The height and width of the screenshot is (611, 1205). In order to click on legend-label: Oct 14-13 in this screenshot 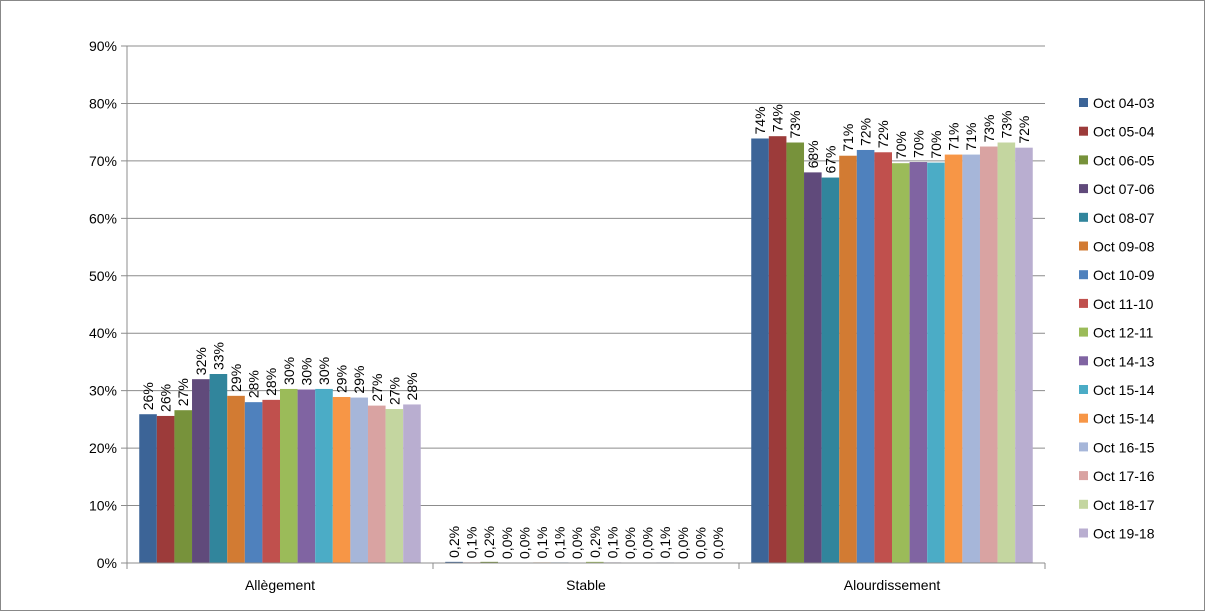, I will do `click(1124, 361)`.